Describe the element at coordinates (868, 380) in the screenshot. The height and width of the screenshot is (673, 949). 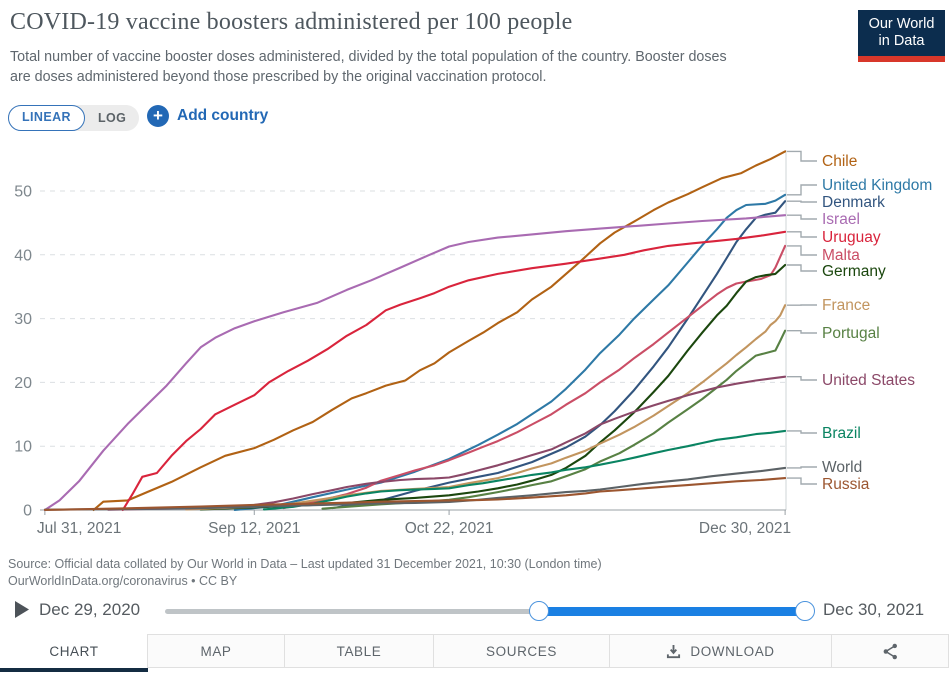
I see `series-label-united-states: United States` at that location.